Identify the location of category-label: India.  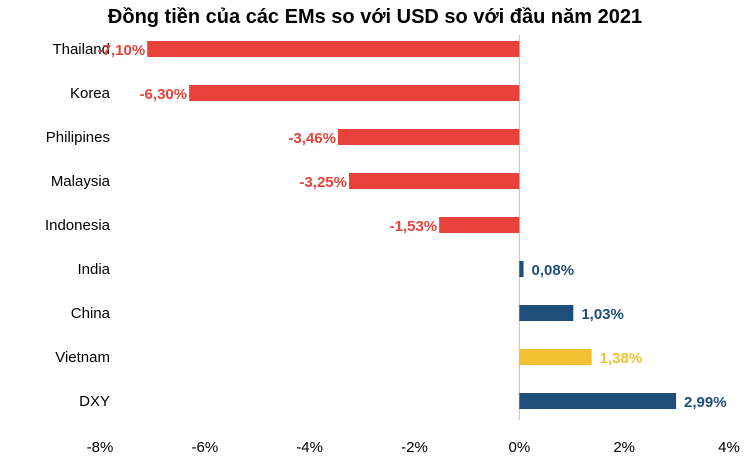
(93, 269).